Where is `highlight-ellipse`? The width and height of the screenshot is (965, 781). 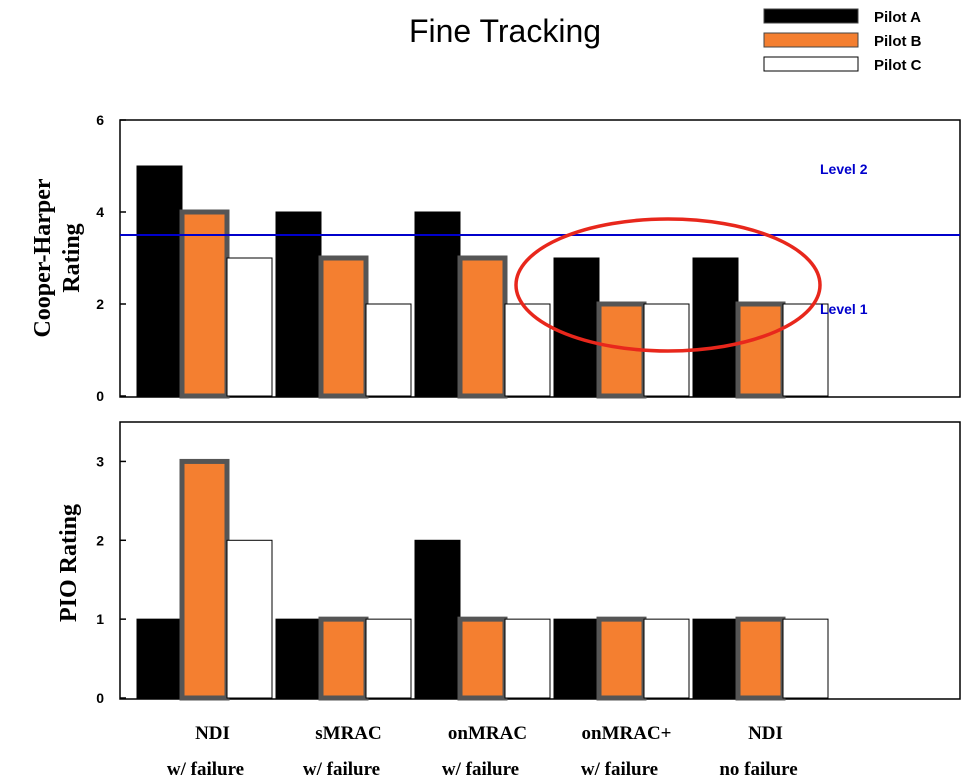
highlight-ellipse is located at coordinates (668, 285).